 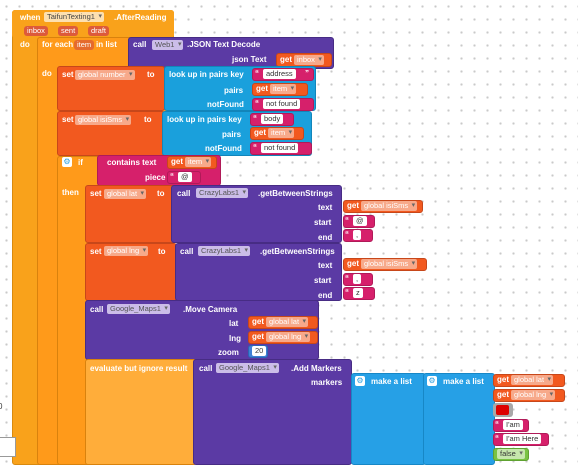 I want to click on text-param: text, so click(x=325, y=207).